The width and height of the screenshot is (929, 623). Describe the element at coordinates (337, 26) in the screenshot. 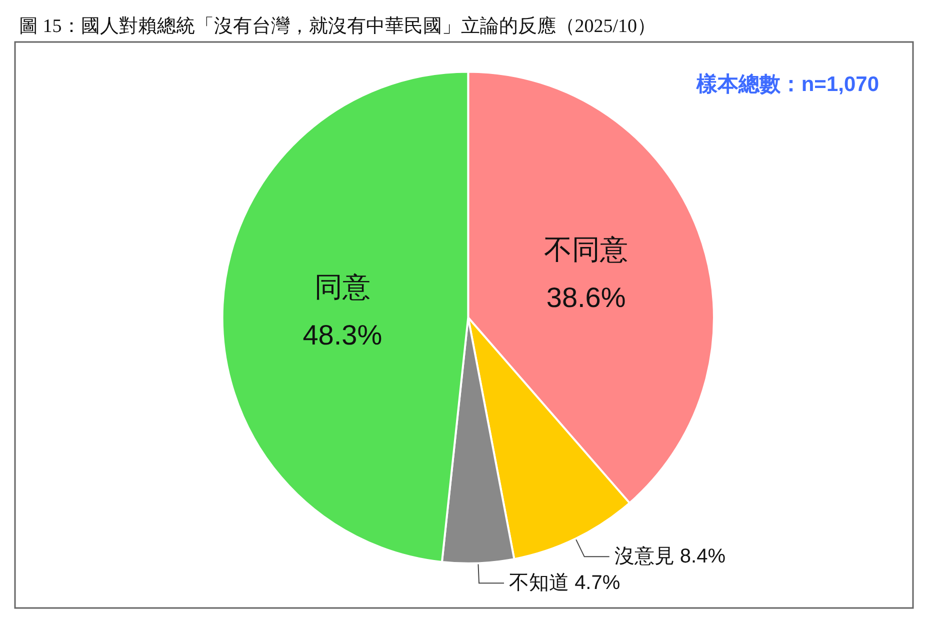

I see `chart-title: 圖 15：國人對賴總統「沒有台灣，就沒有中華民國」立論的反應（2025/10）` at that location.